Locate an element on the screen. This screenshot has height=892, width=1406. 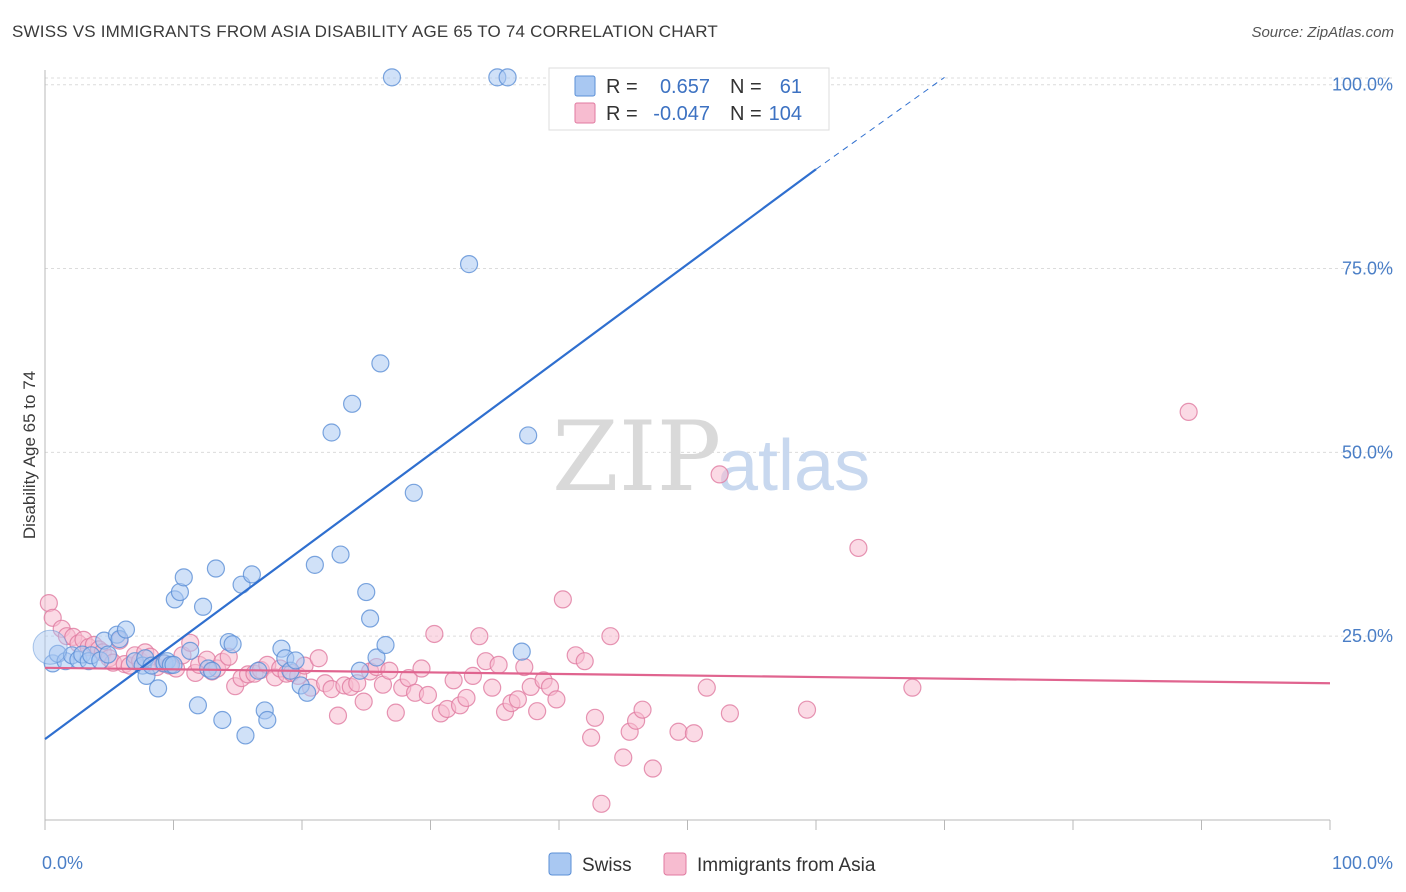
legend-r-value-swiss: 0.657 is located at coordinates (685, 87).